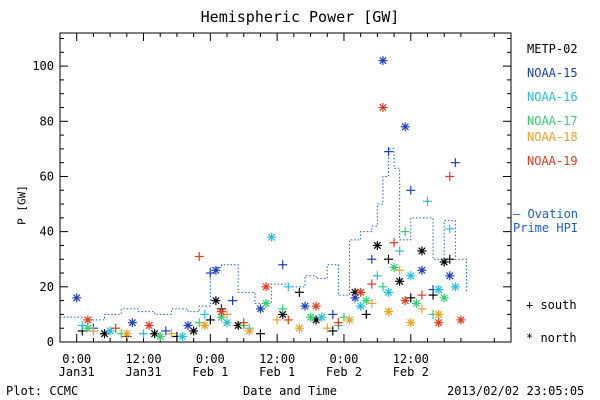 The image size is (600, 400). I want to click on x-tick-date-label: Jan31, so click(77, 372).